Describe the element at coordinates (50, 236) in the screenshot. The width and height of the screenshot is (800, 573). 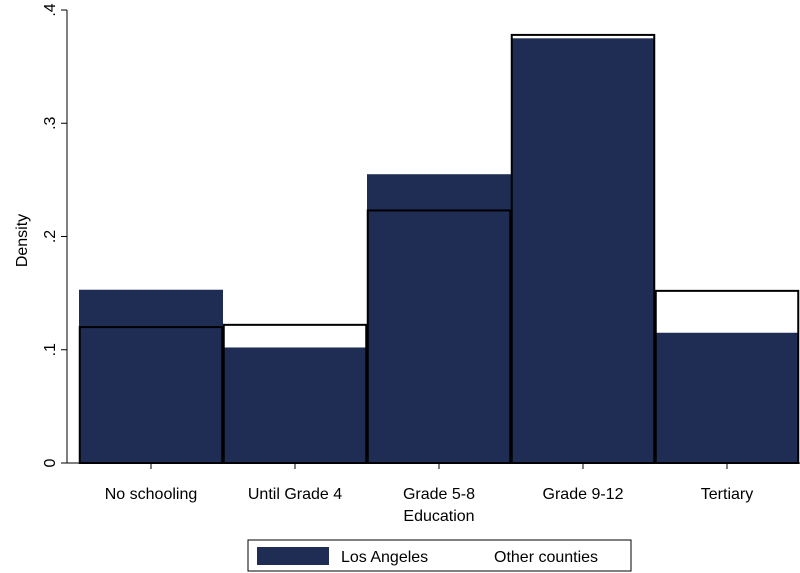
I see `y-tick-label: .2` at that location.